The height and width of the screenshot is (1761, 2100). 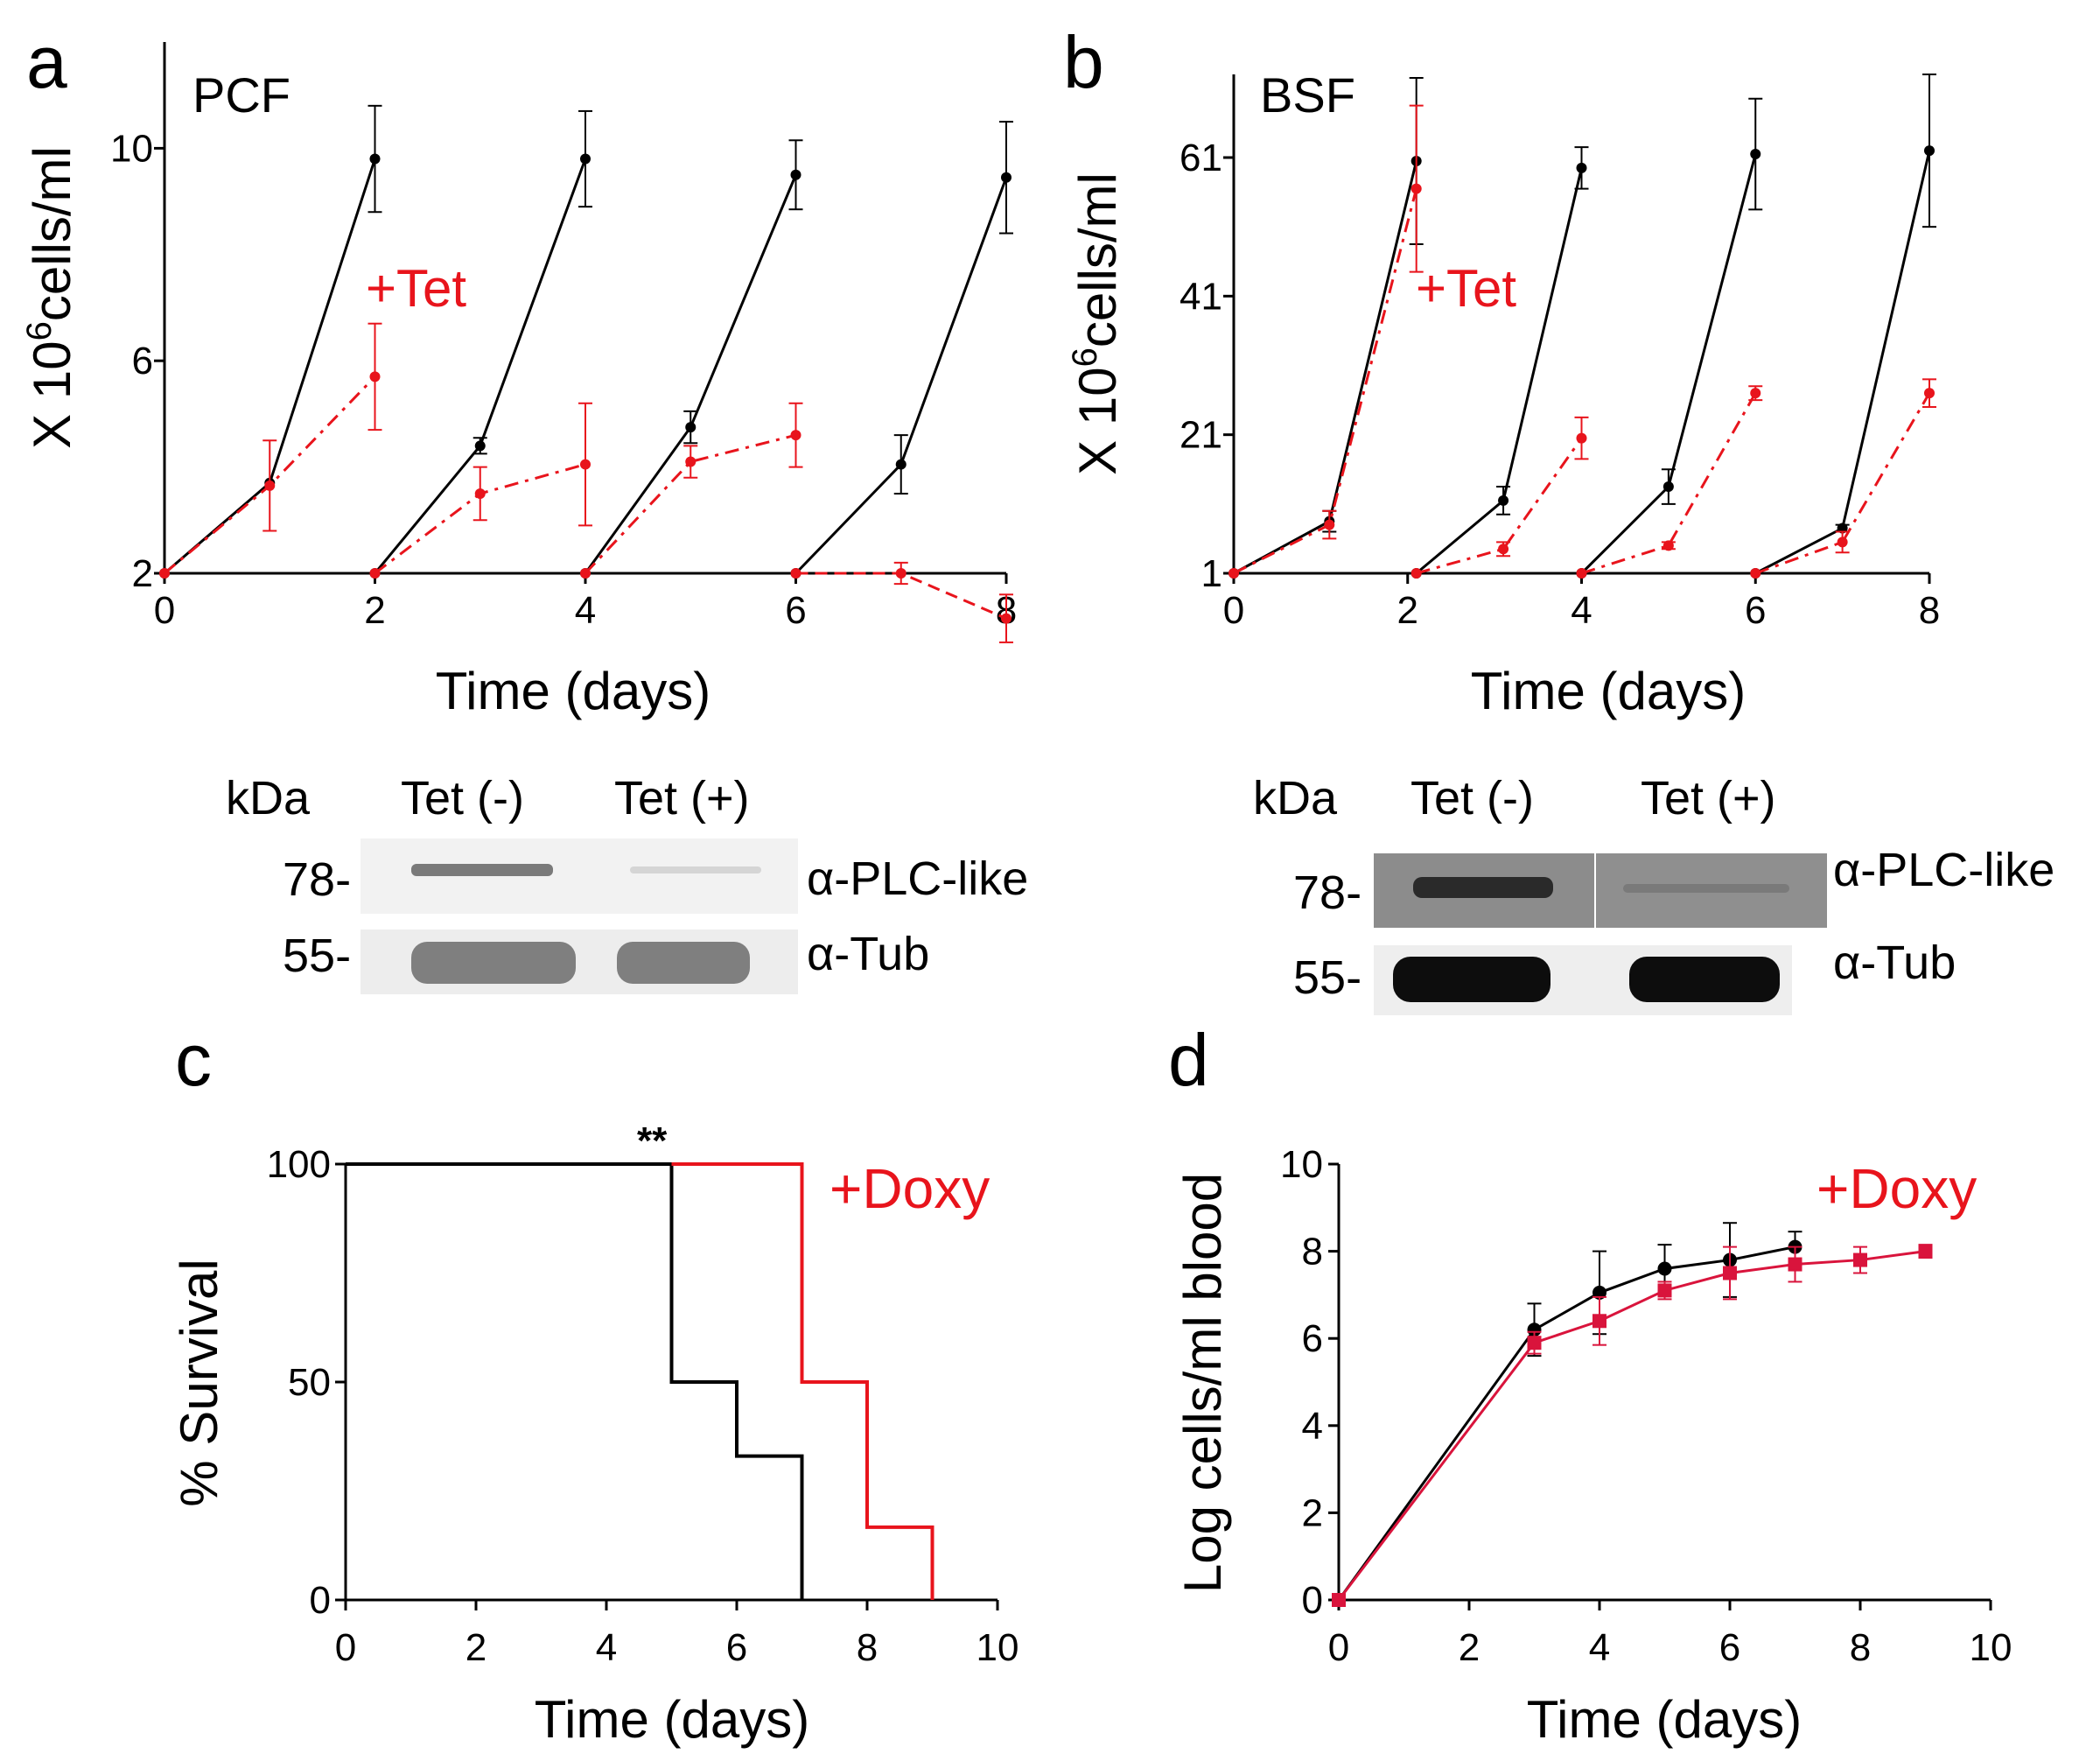 What do you see at coordinates (1706, 888) in the screenshot?
I see `blot-b-band-plc-plus` at bounding box center [1706, 888].